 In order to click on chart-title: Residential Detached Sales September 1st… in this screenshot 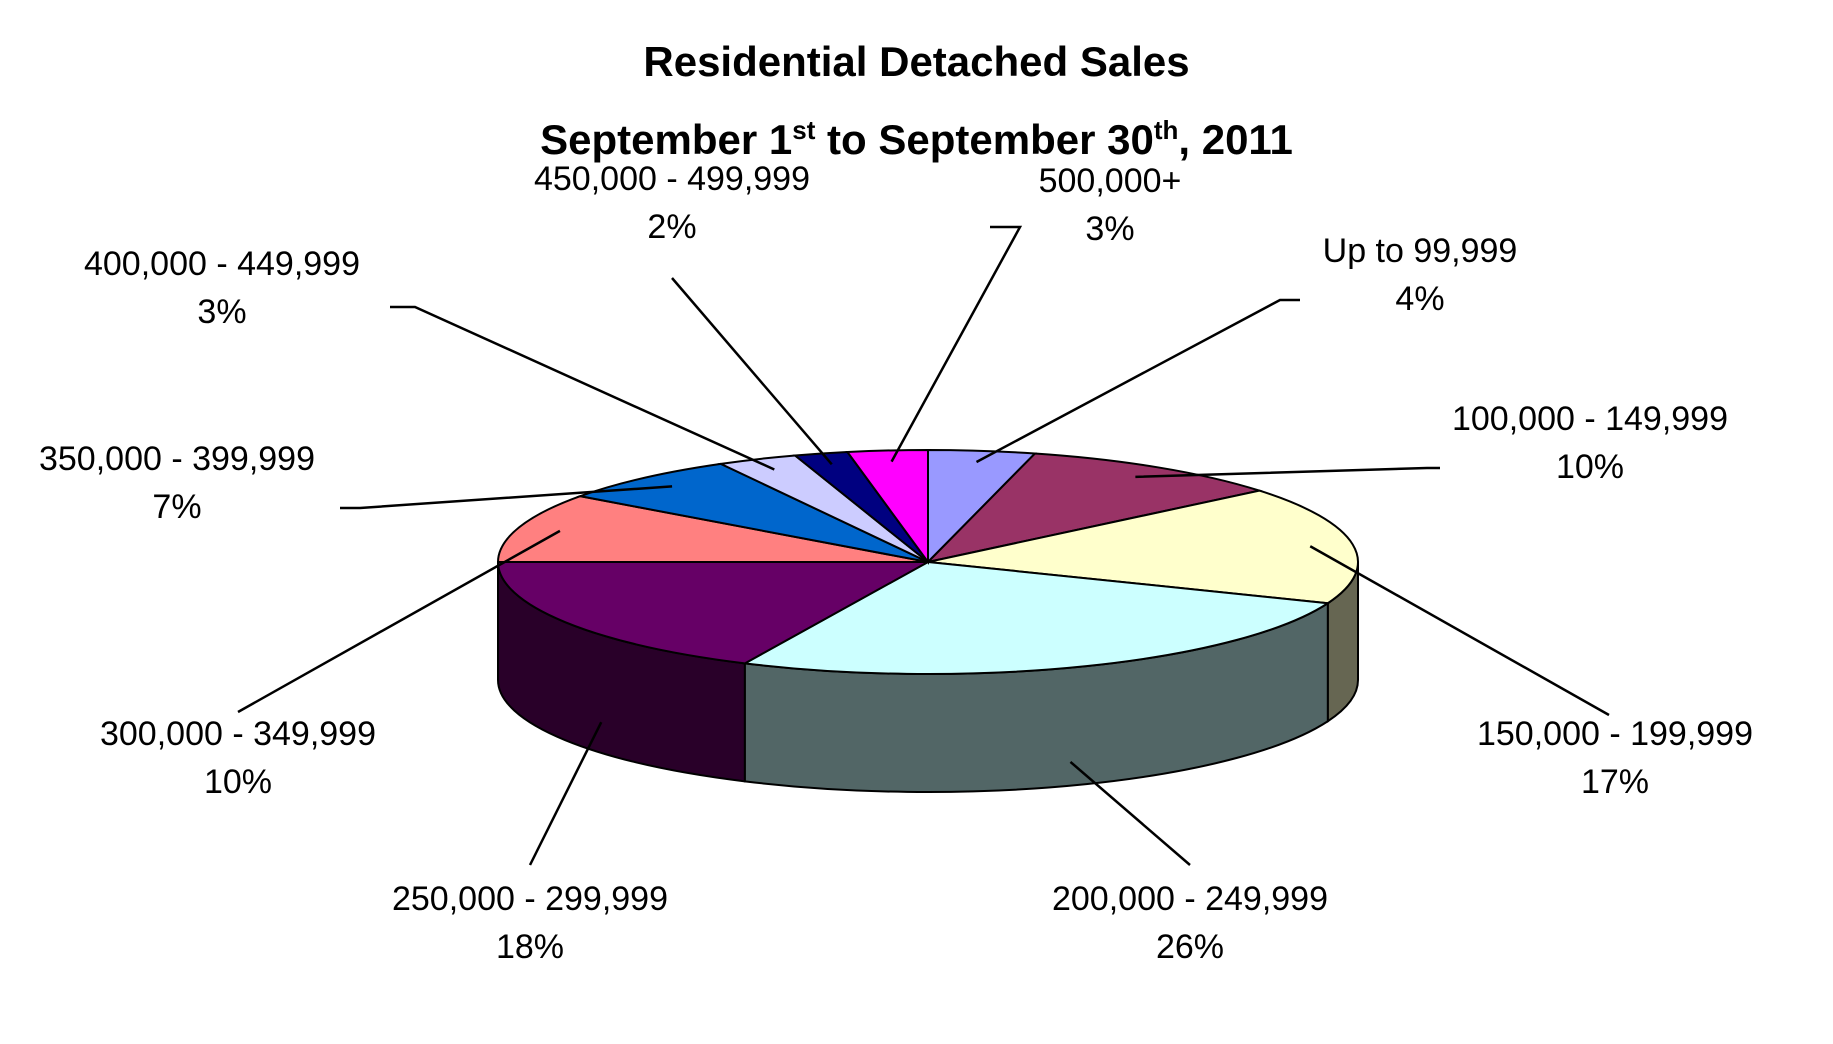, I will do `click(916, 101)`.